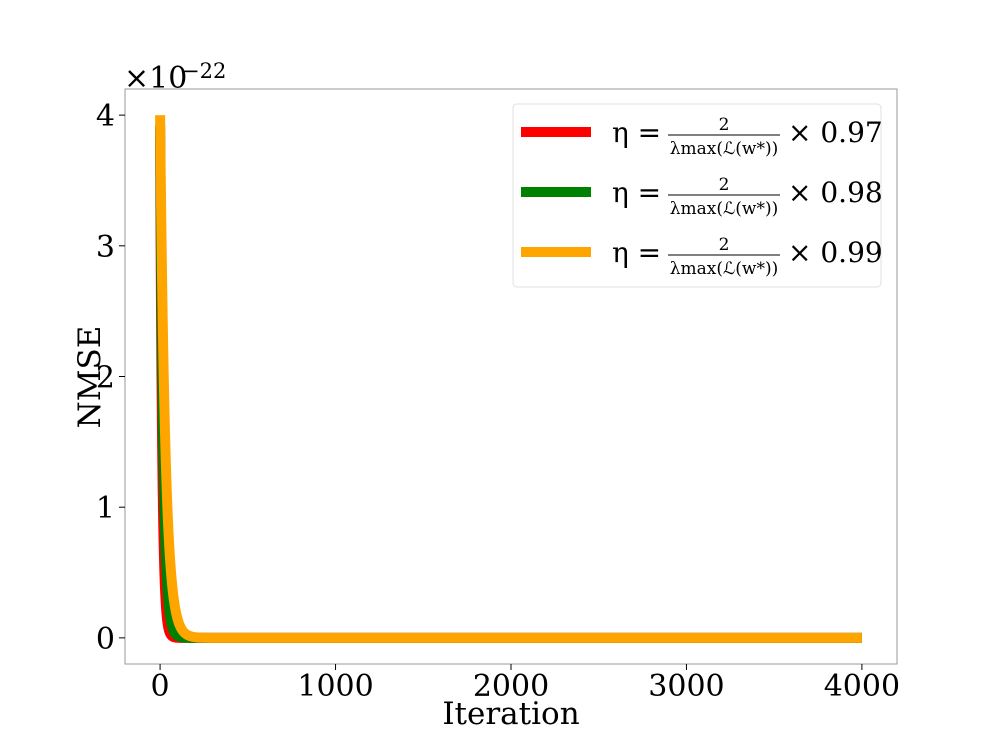 This screenshot has height=747, width=997. Describe the element at coordinates (160, 686) in the screenshot. I see `x-tick-label: 0` at that location.